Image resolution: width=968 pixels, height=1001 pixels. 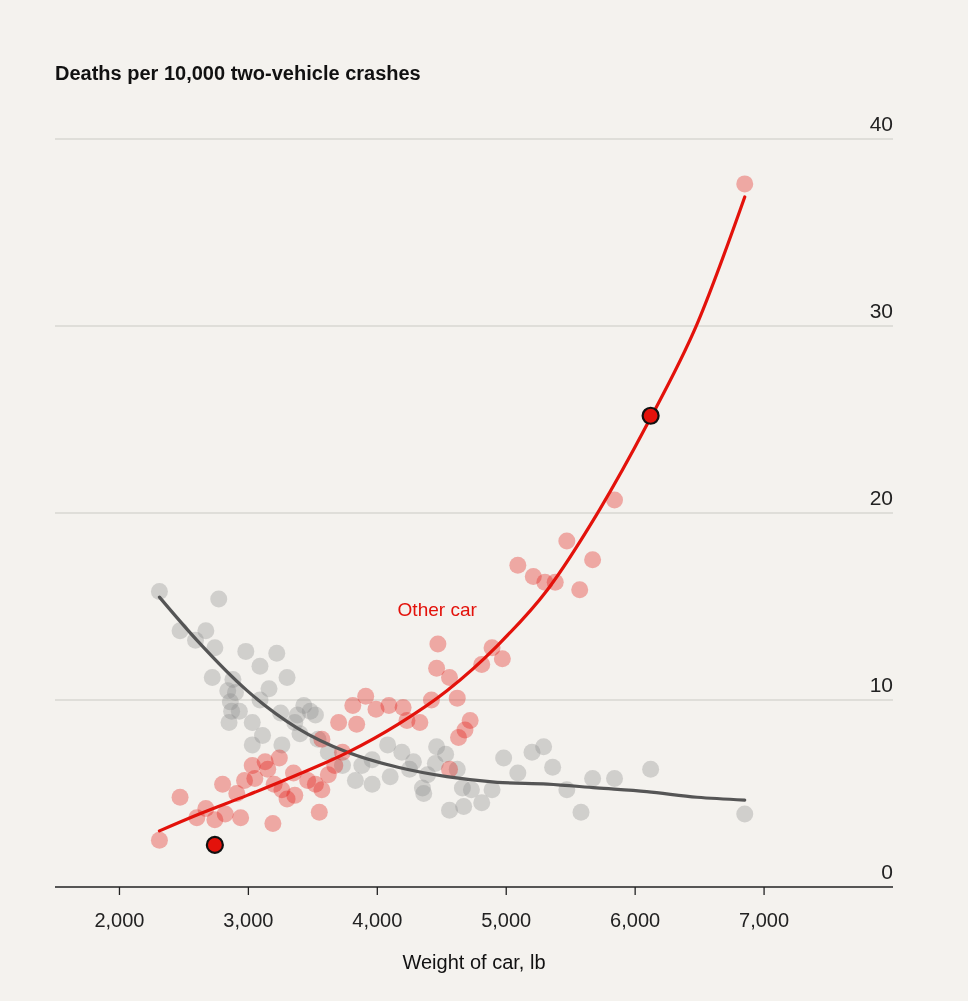 I want to click on x-tick-label: 7,000, so click(x=764, y=920).